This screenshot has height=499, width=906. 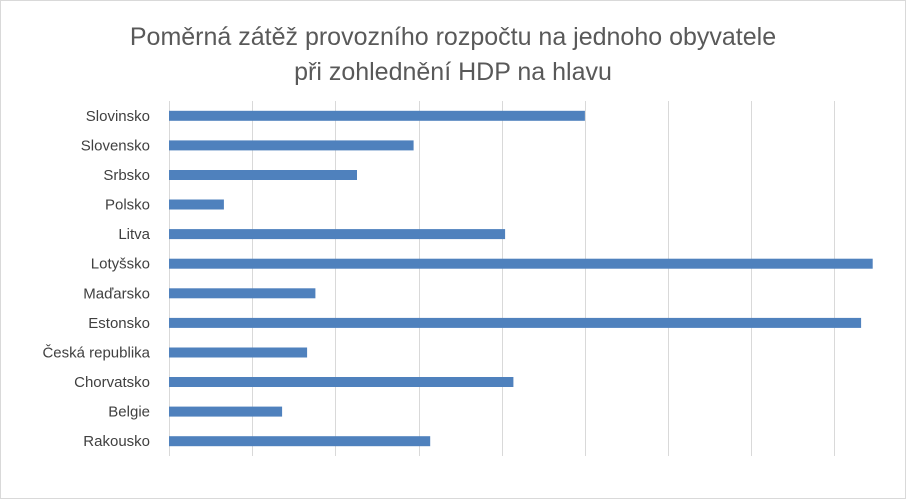 What do you see at coordinates (119, 323) in the screenshot?
I see `category-label-7: Estonsko` at bounding box center [119, 323].